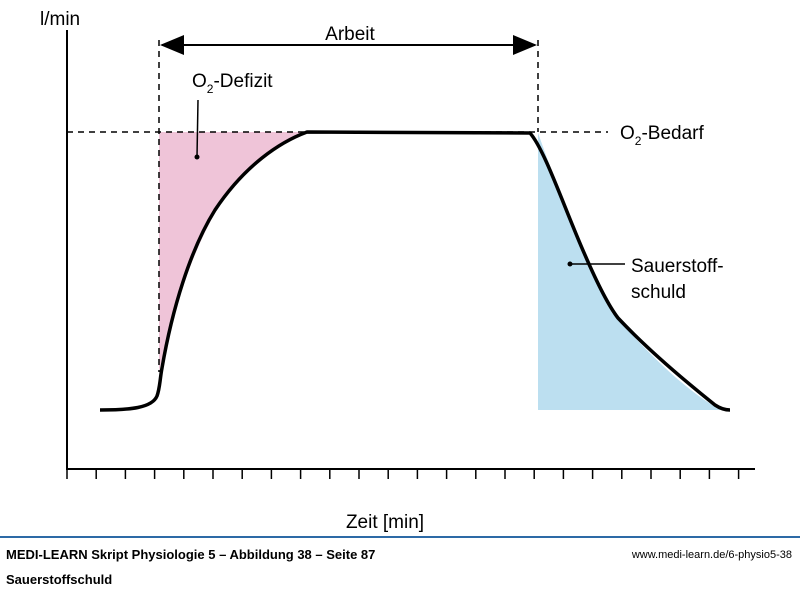 This screenshot has height=590, width=800. What do you see at coordinates (350, 34) in the screenshot?
I see `work-label: Arbeit` at bounding box center [350, 34].